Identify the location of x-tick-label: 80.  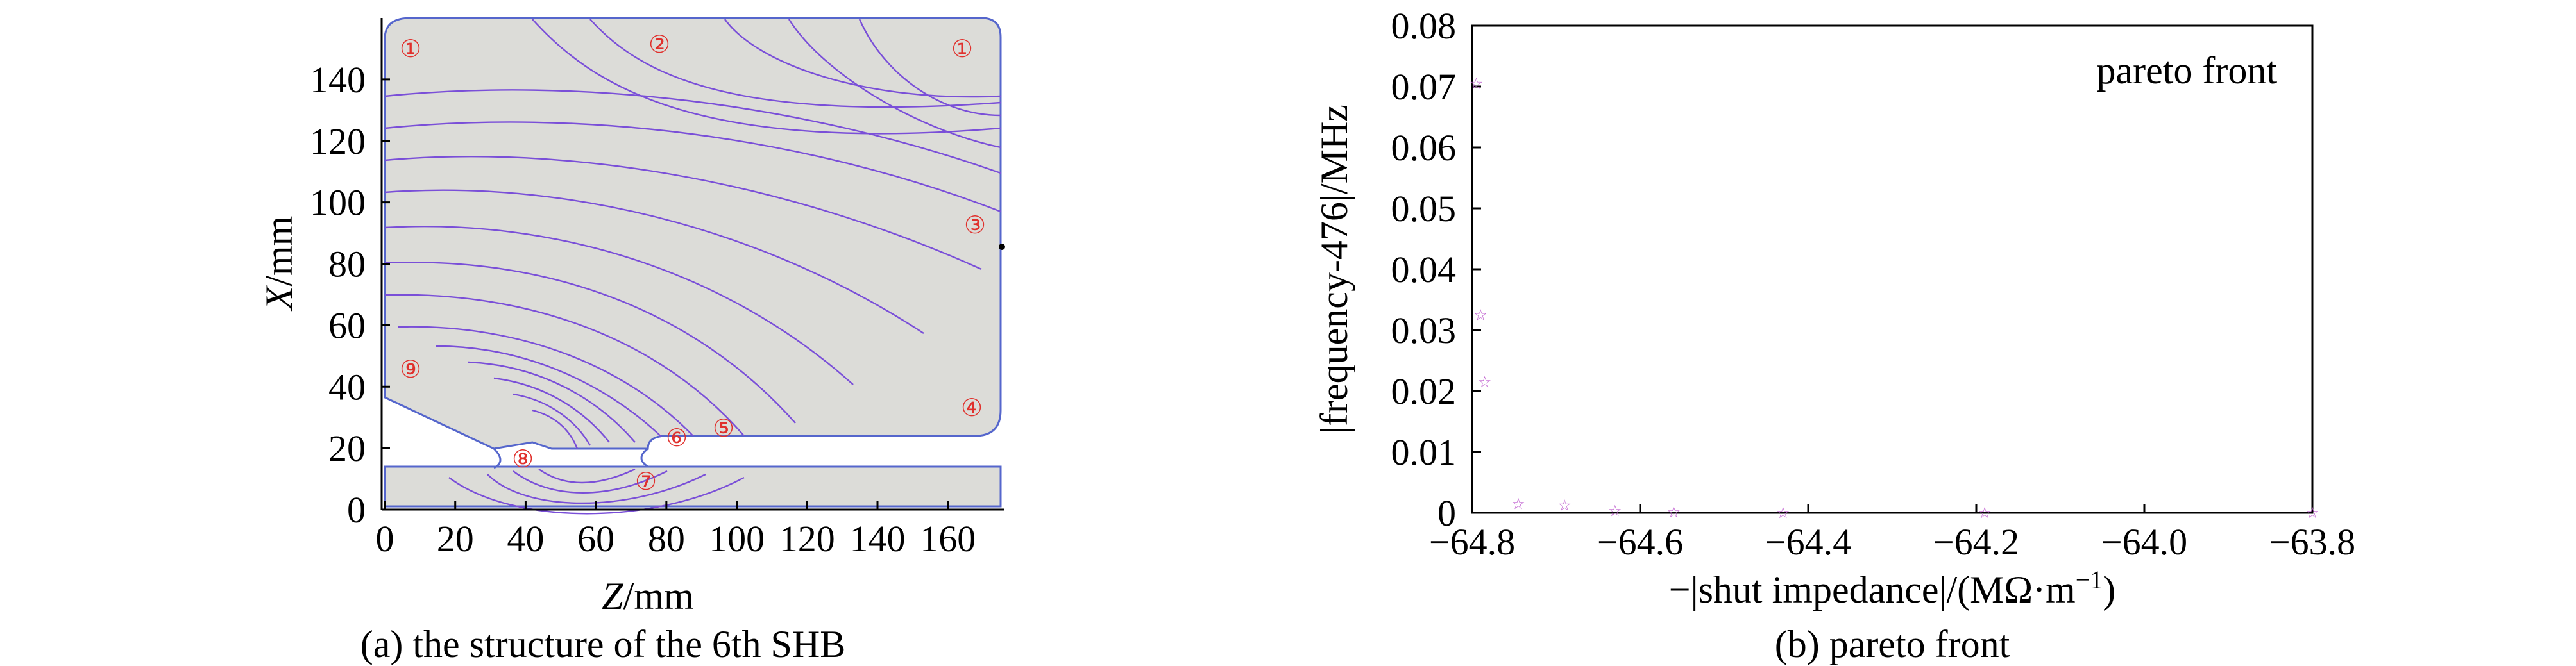
(666, 539).